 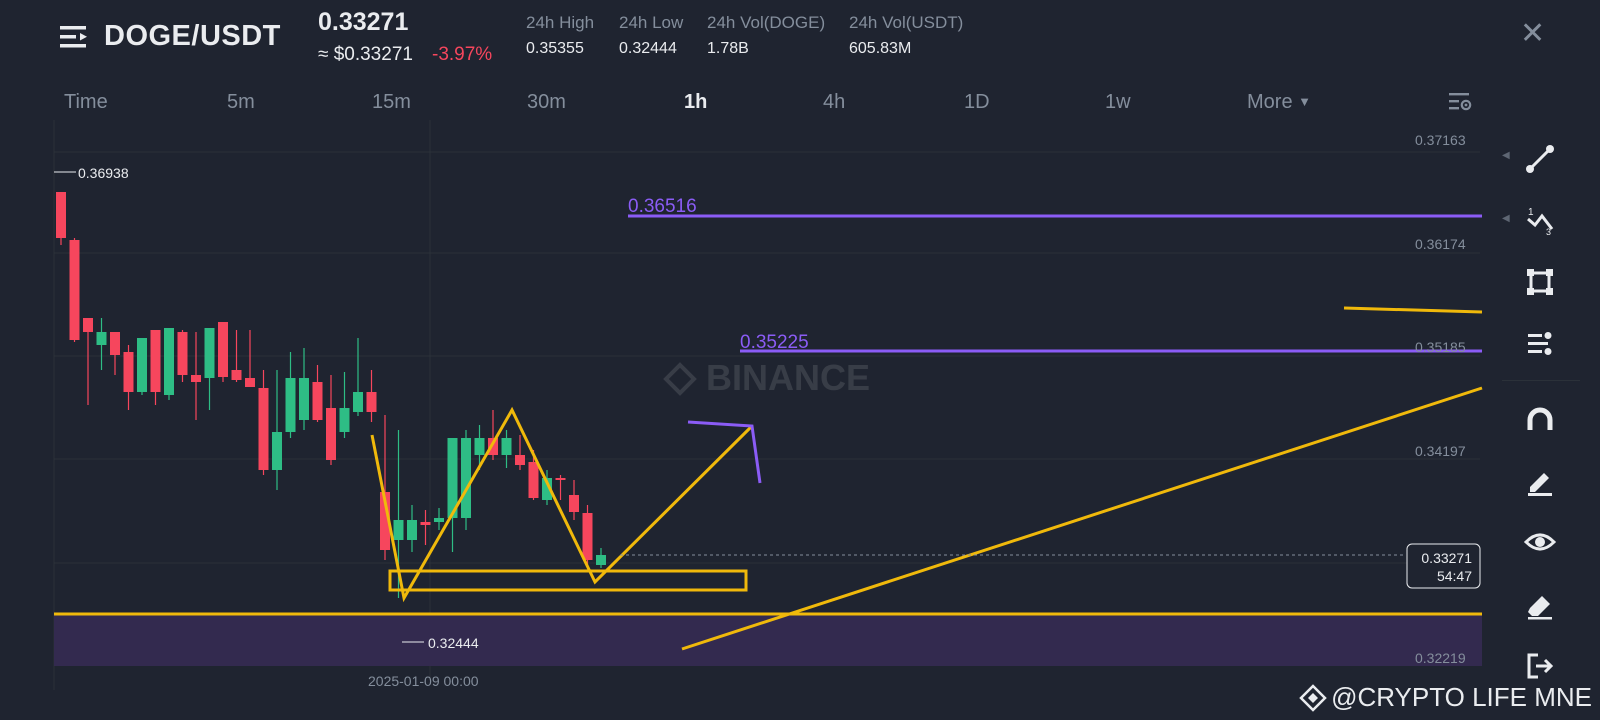 What do you see at coordinates (555, 48) in the screenshot?
I see `stat-value-24h-high: 0.35355` at bounding box center [555, 48].